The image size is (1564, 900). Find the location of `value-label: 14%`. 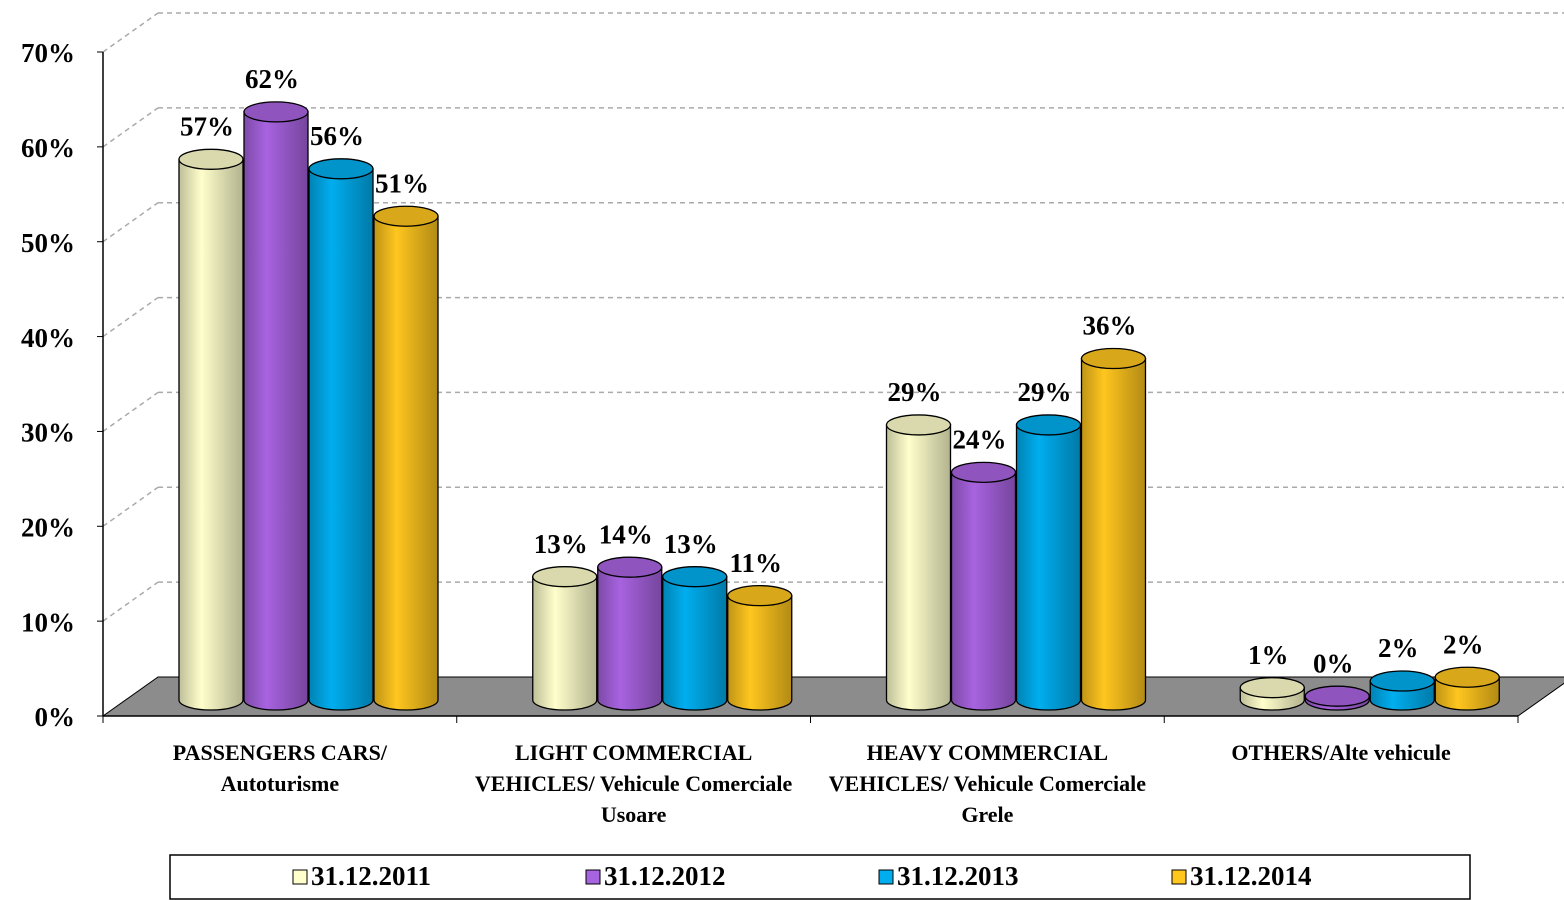

value-label: 14% is located at coordinates (626, 534).